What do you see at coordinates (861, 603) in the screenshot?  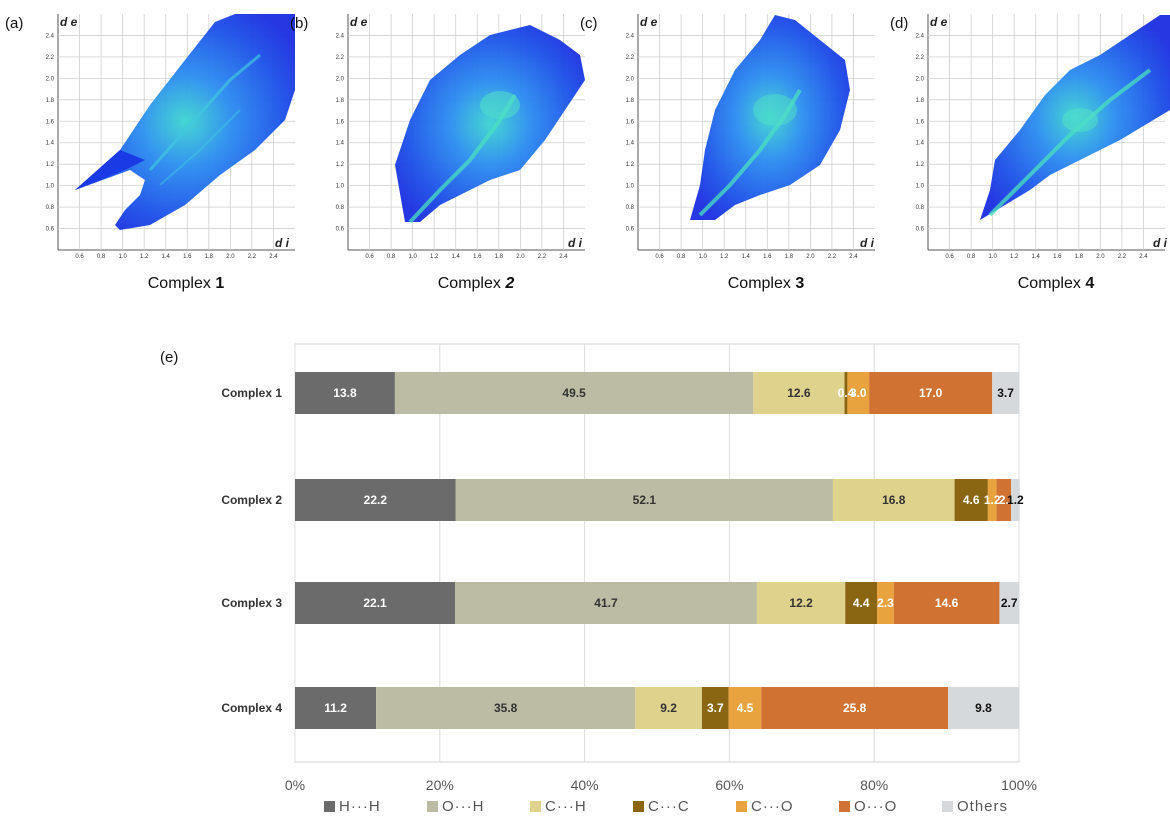 I see `data-label: 4.4` at bounding box center [861, 603].